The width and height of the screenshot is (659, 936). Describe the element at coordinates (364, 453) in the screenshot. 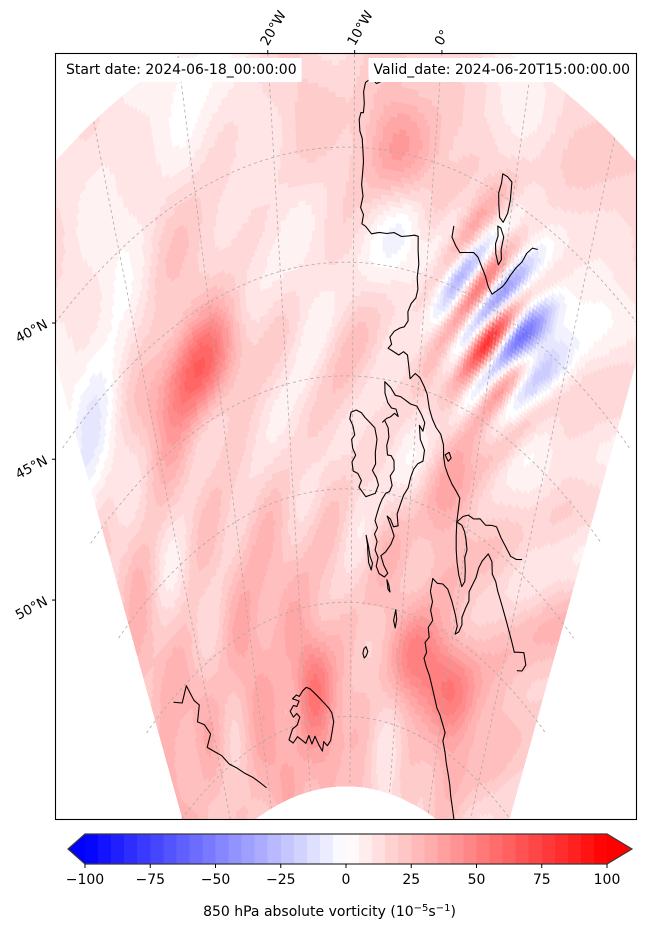

I see `coastline-ireland` at that location.